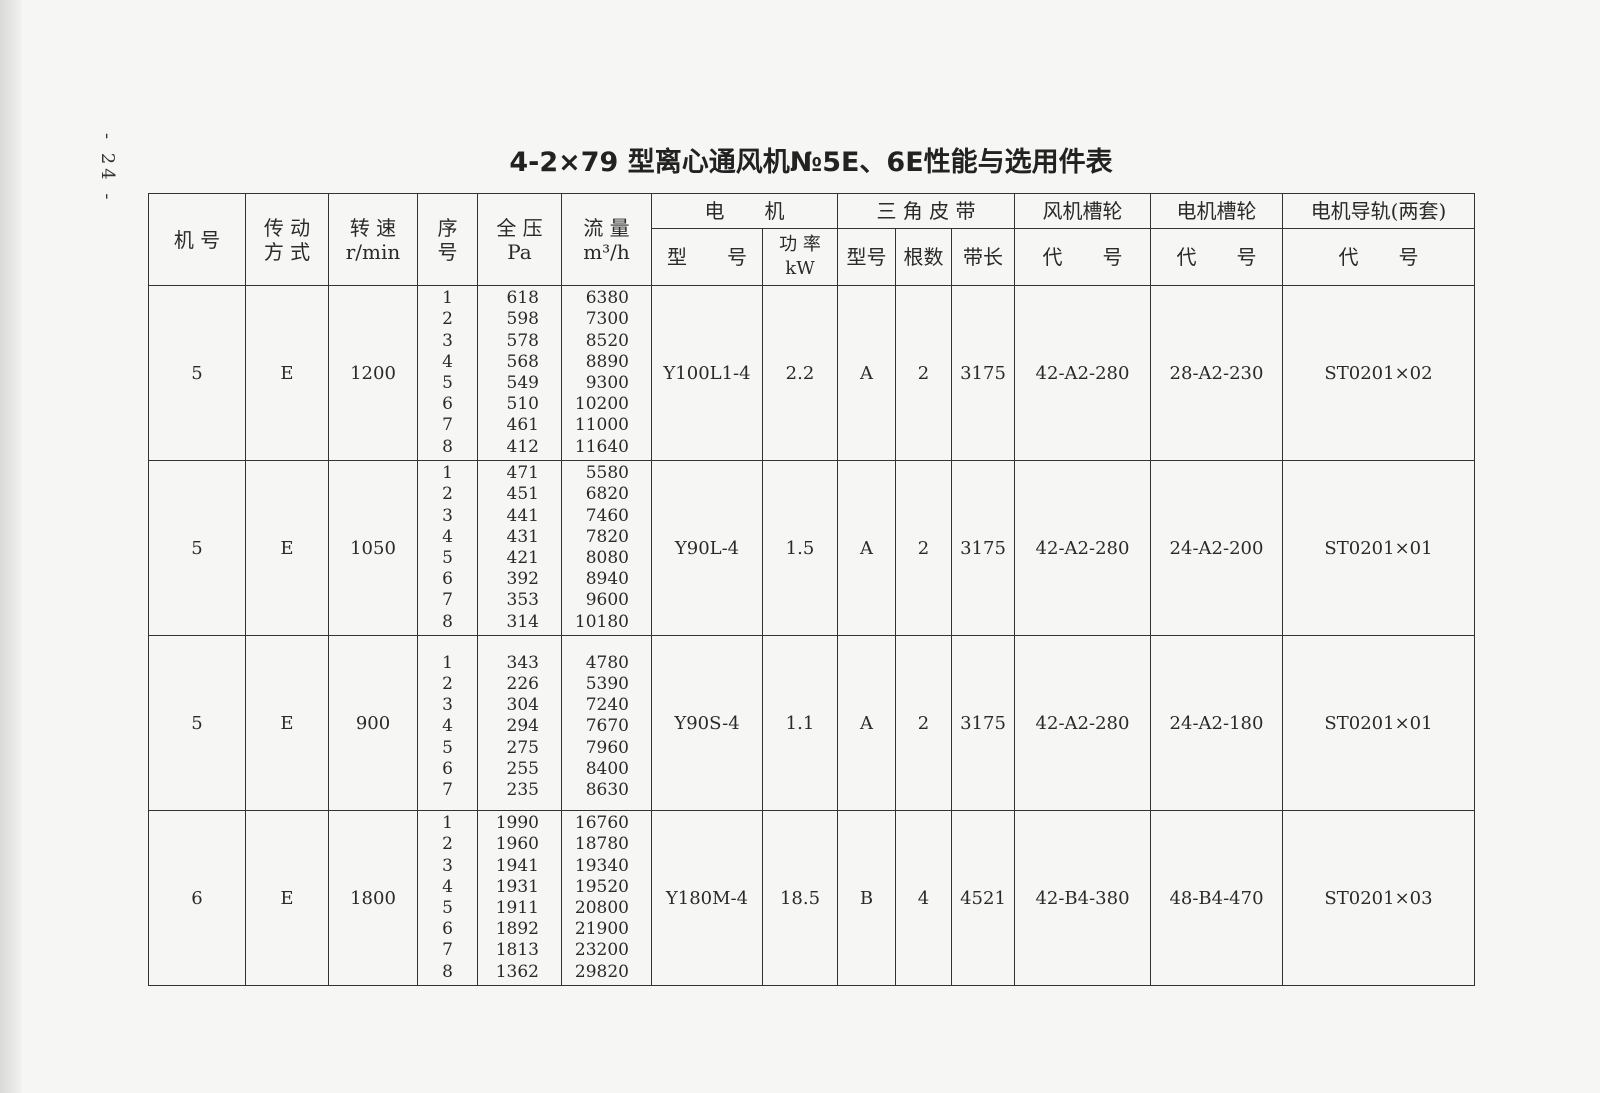 The image size is (1600, 1093). I want to click on flow-value: 11640, so click(601, 446).